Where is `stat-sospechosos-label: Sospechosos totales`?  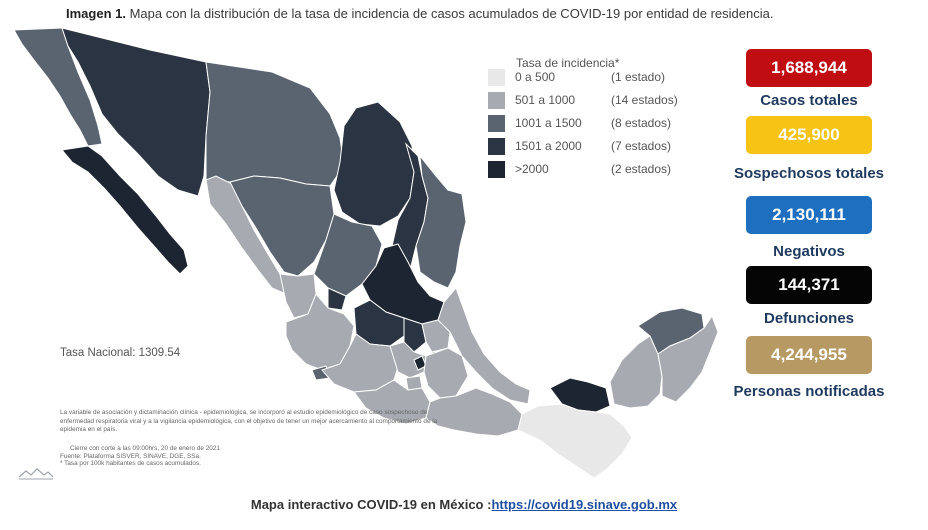
stat-sospechosos-label: Sospechosos totales is located at coordinates (809, 173).